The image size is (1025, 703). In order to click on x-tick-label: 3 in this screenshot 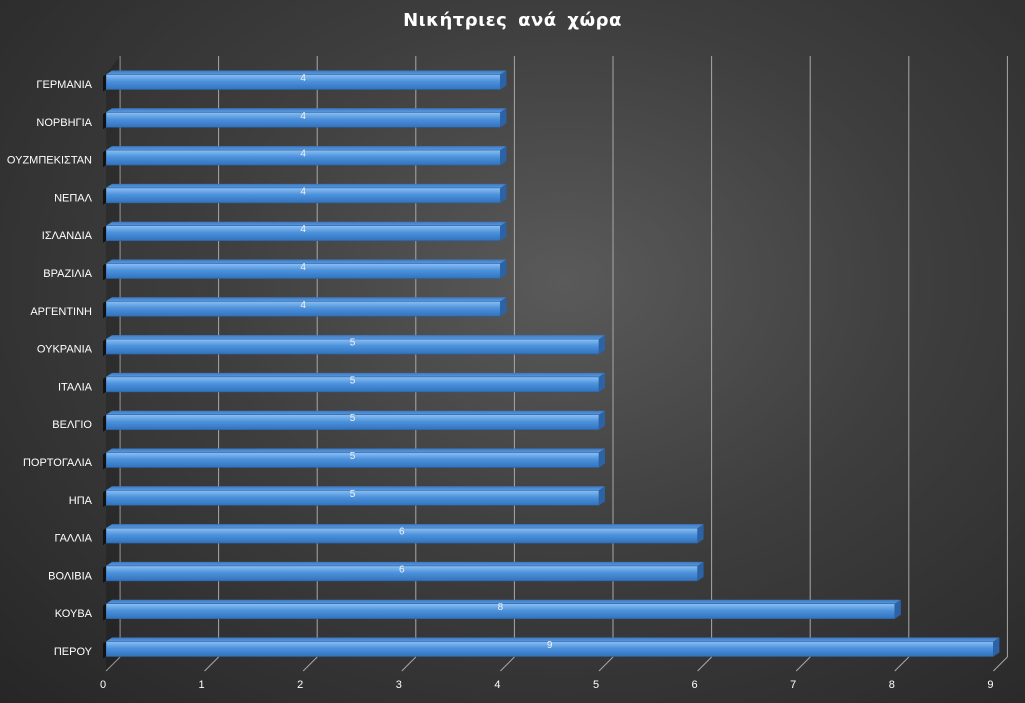, I will do `click(399, 685)`.